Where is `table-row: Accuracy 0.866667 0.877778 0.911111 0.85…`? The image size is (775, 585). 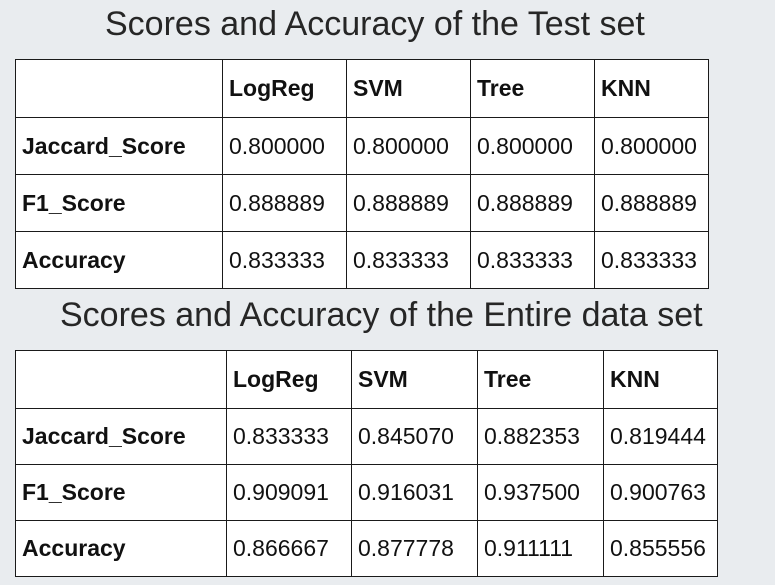 table-row: Accuracy 0.866667 0.877778 0.911111 0.85… is located at coordinates (366, 548).